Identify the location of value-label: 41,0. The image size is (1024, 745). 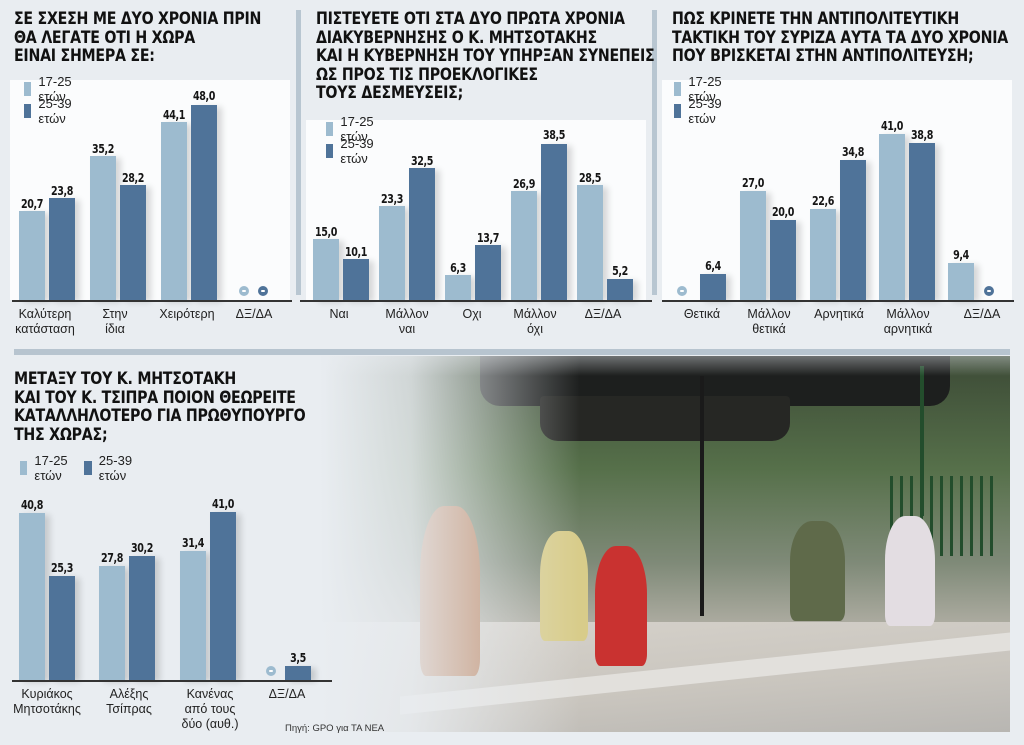
(223, 503).